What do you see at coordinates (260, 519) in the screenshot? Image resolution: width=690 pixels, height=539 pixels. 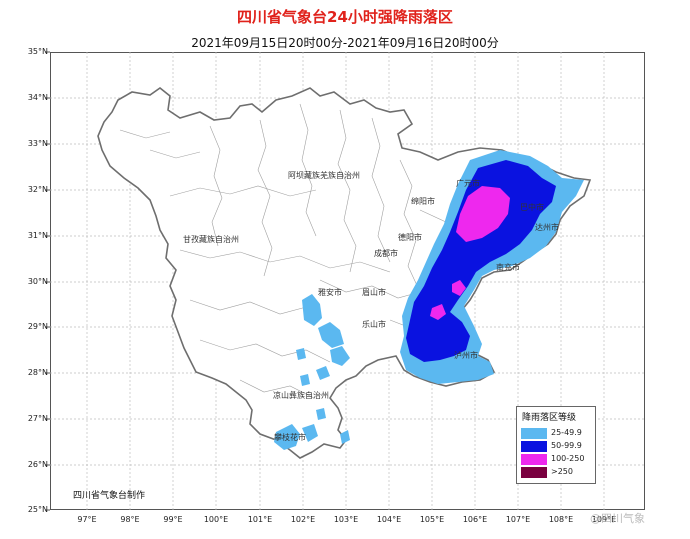 I see `lon-label: 101°E` at bounding box center [260, 519].